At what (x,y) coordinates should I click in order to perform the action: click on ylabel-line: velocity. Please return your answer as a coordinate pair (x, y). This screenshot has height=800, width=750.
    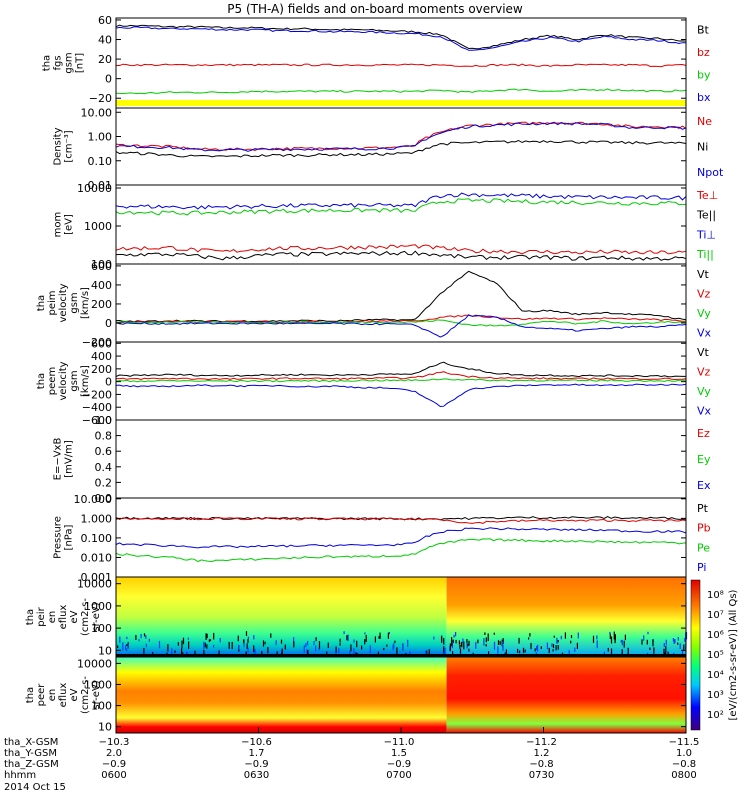
    Looking at the image, I should click on (63, 302).